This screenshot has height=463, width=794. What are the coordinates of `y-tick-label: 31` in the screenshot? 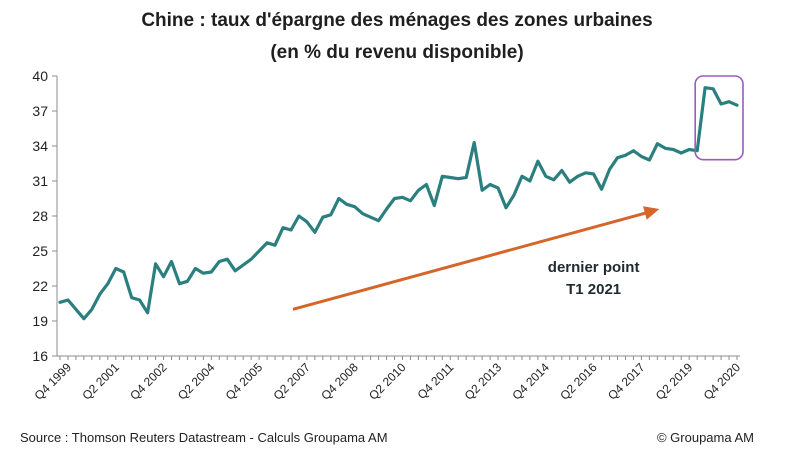 It's located at (40, 181).